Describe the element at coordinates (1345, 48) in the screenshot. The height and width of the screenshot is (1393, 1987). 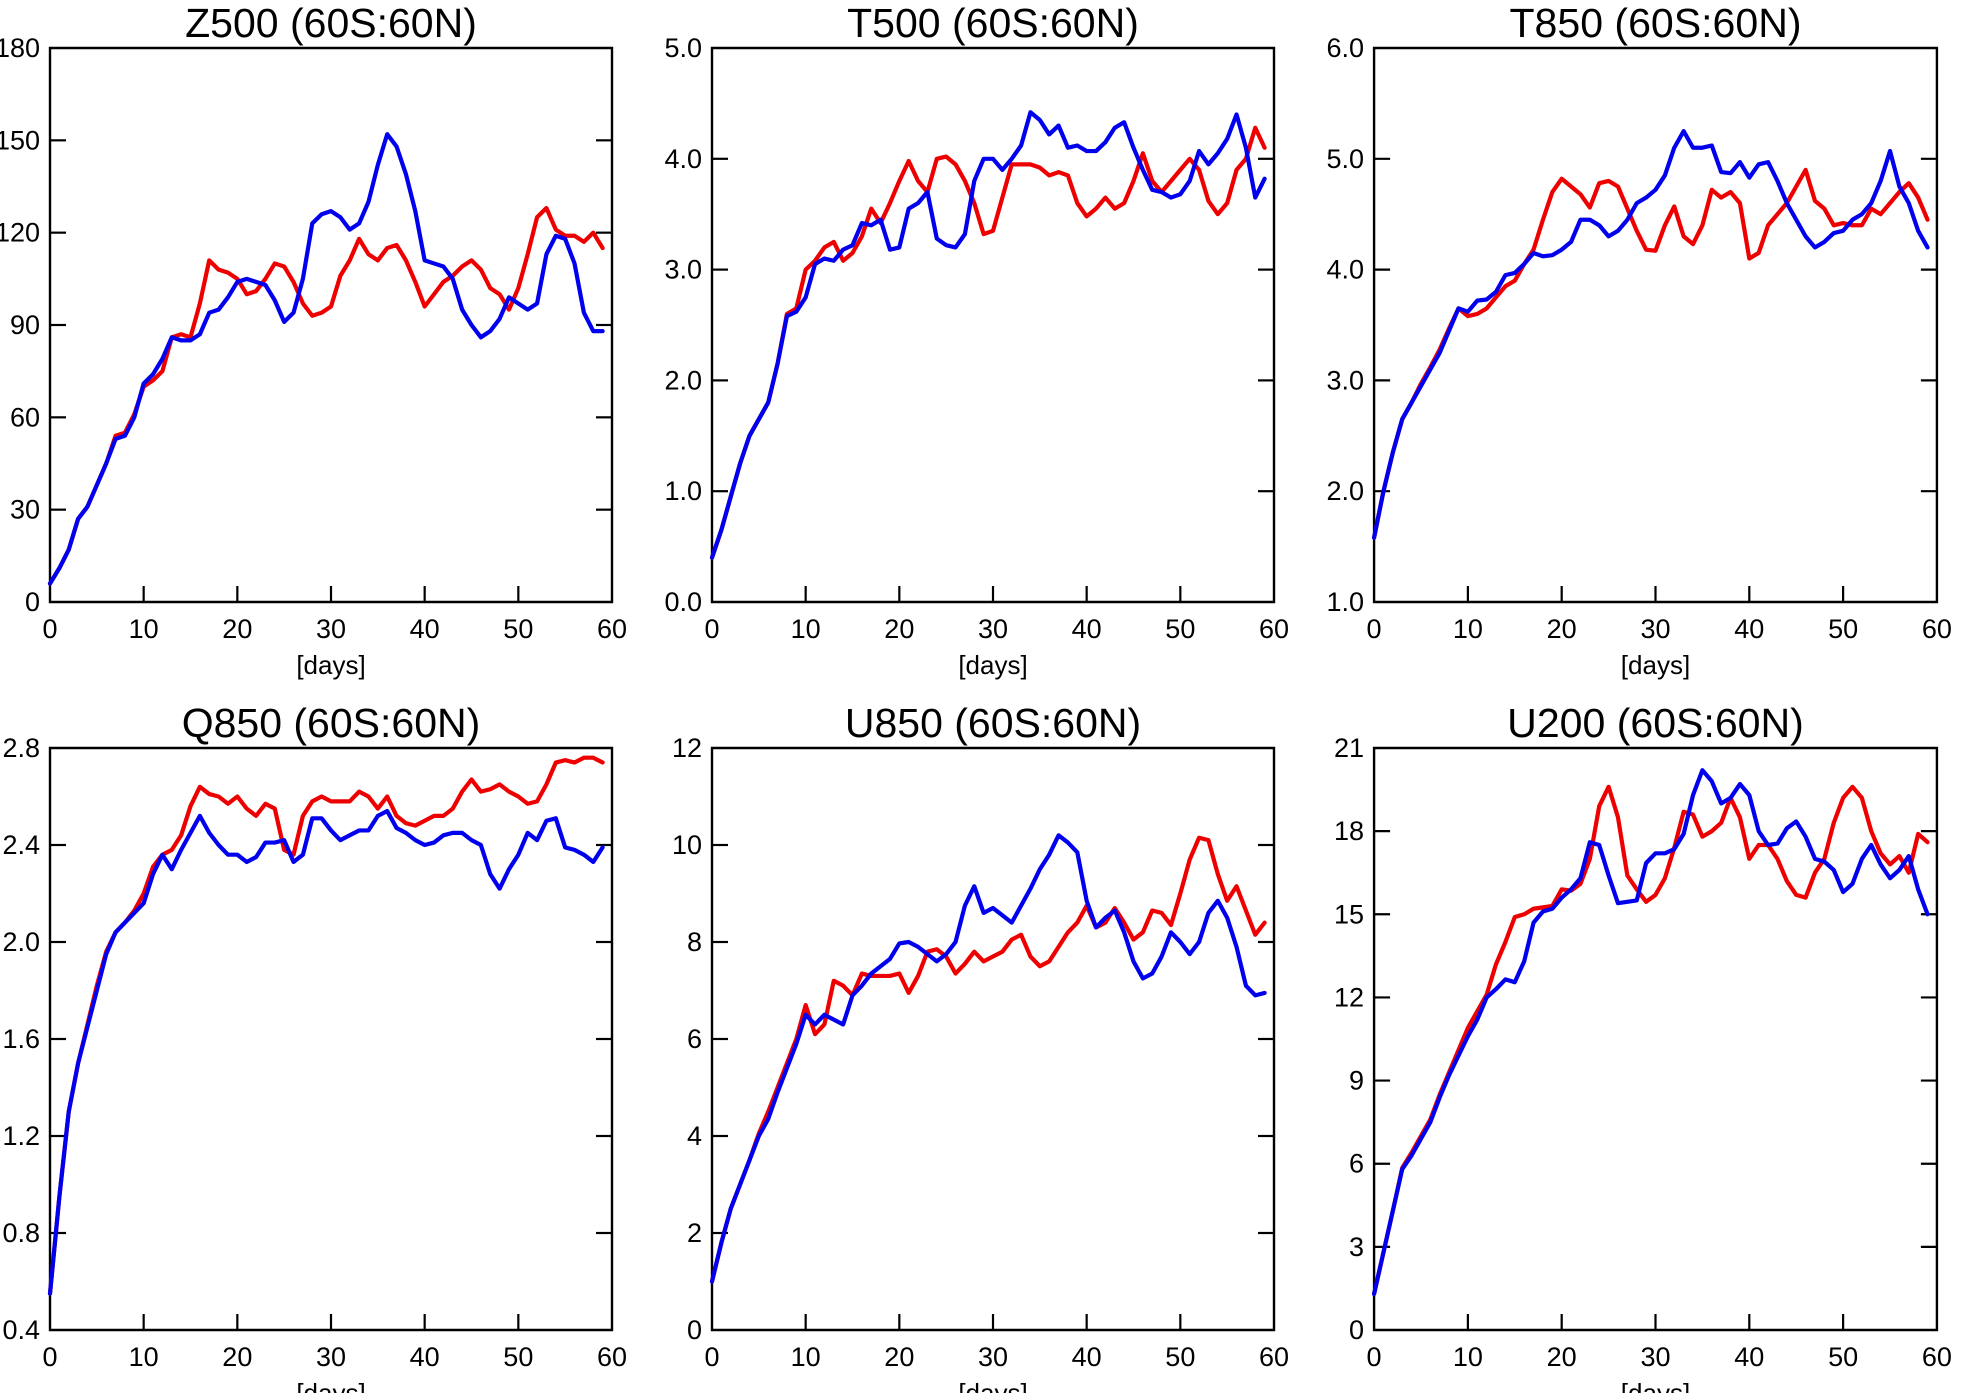
I see `y-tick-label: 6.0` at that location.